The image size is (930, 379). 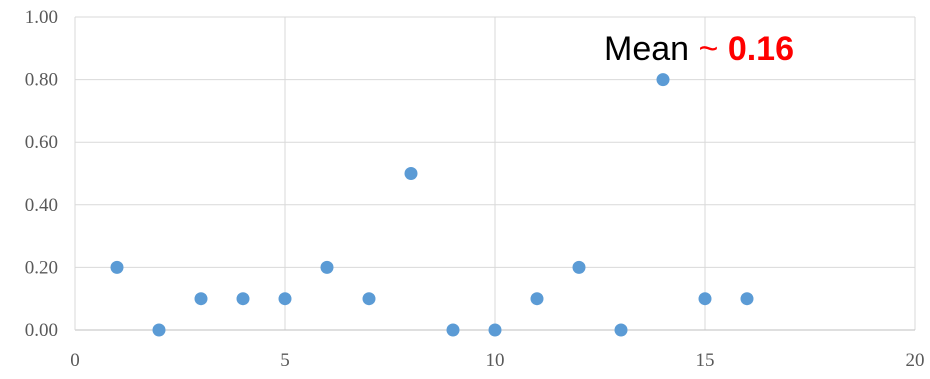 What do you see at coordinates (705, 360) in the screenshot?
I see `x-tick-label: 15` at bounding box center [705, 360].